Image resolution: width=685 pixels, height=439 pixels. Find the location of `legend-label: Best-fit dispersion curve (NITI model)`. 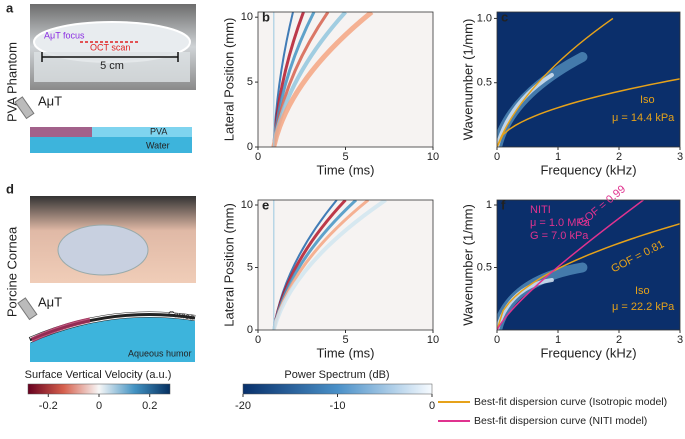

legend-label: Best-fit dispersion curve (NITI model) is located at coordinates (560, 421).